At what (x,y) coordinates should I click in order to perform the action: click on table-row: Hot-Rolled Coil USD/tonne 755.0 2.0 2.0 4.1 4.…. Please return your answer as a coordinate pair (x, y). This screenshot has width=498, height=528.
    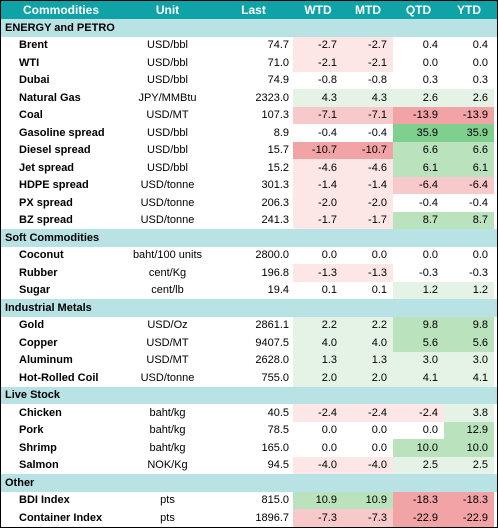
    Looking at the image, I should click on (249, 378).